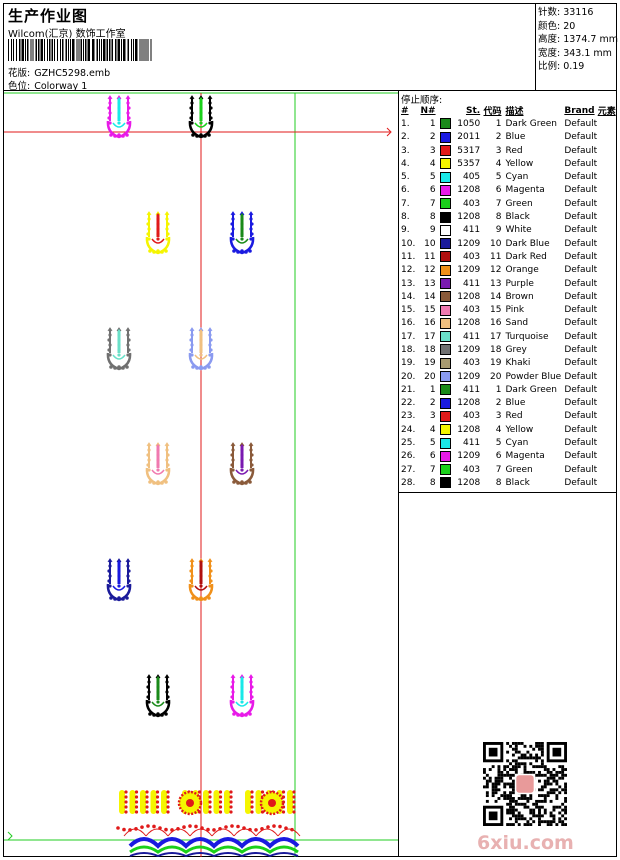  What do you see at coordinates (428, 110) in the screenshot?
I see `col-needle: N#` at bounding box center [428, 110].